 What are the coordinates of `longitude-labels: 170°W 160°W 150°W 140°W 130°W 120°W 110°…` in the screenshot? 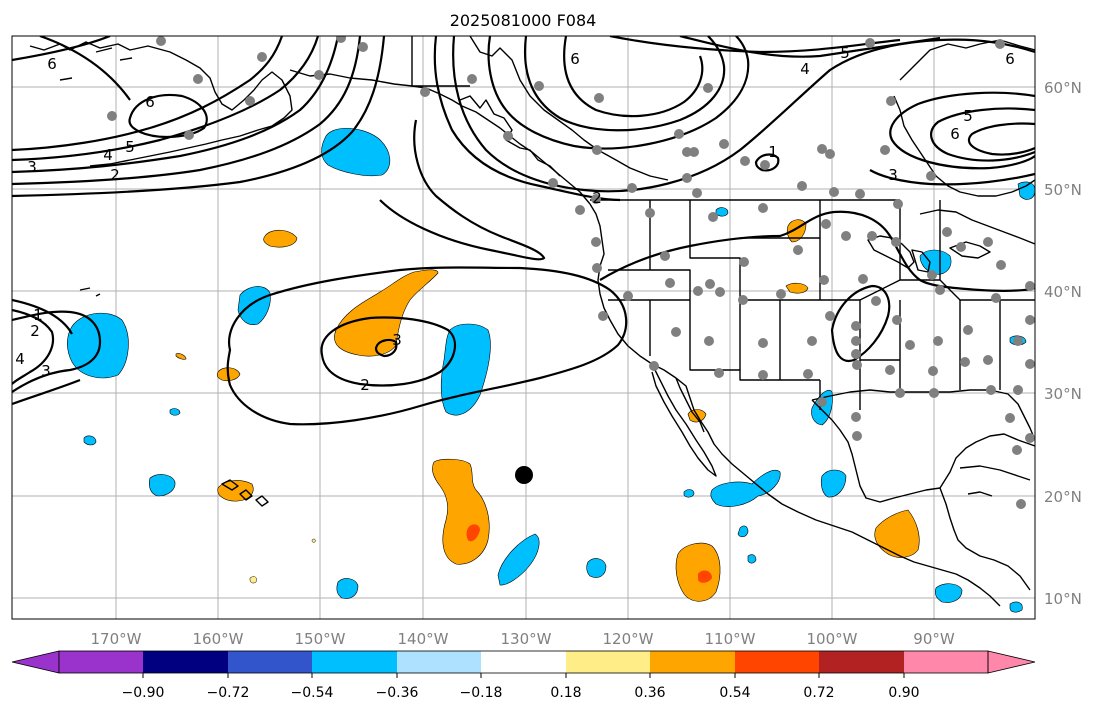 It's located at (523, 639).